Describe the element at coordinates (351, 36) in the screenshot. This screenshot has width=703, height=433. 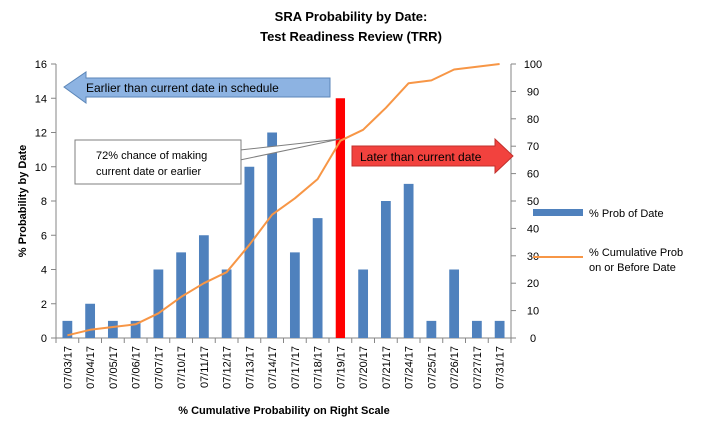
I see `chart-title-line2: Test Readiness Review (TRR)` at that location.